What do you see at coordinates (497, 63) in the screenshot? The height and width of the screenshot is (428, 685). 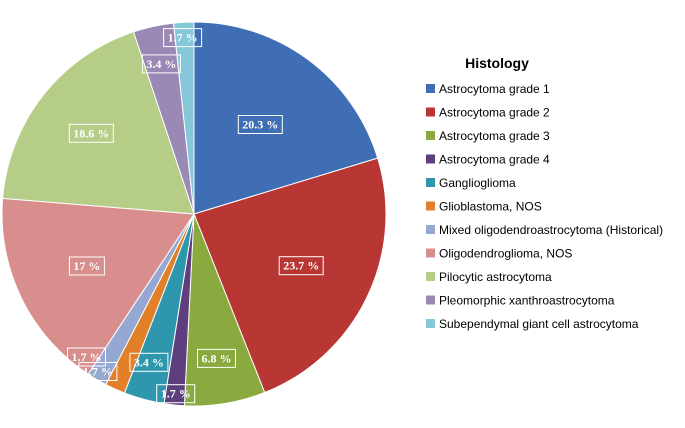 I see `legend-title: Histology` at bounding box center [497, 63].